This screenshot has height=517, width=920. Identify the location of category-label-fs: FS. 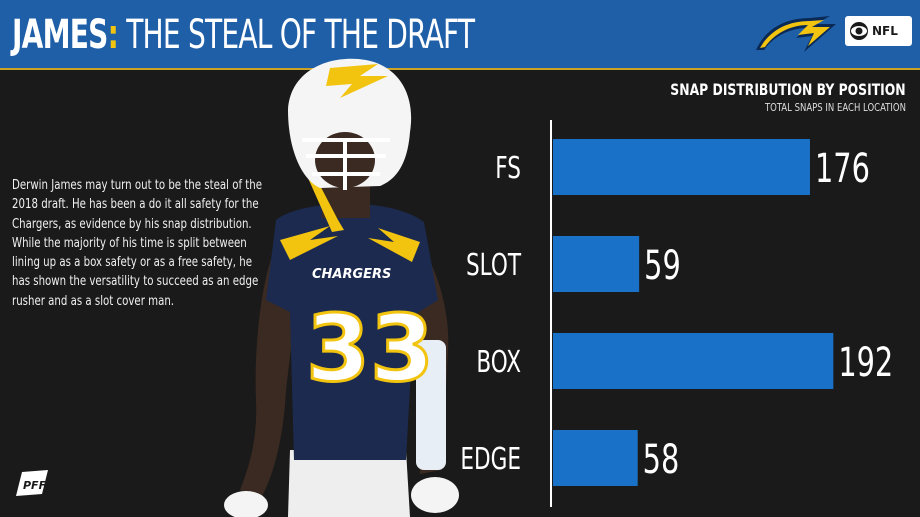
(508, 168).